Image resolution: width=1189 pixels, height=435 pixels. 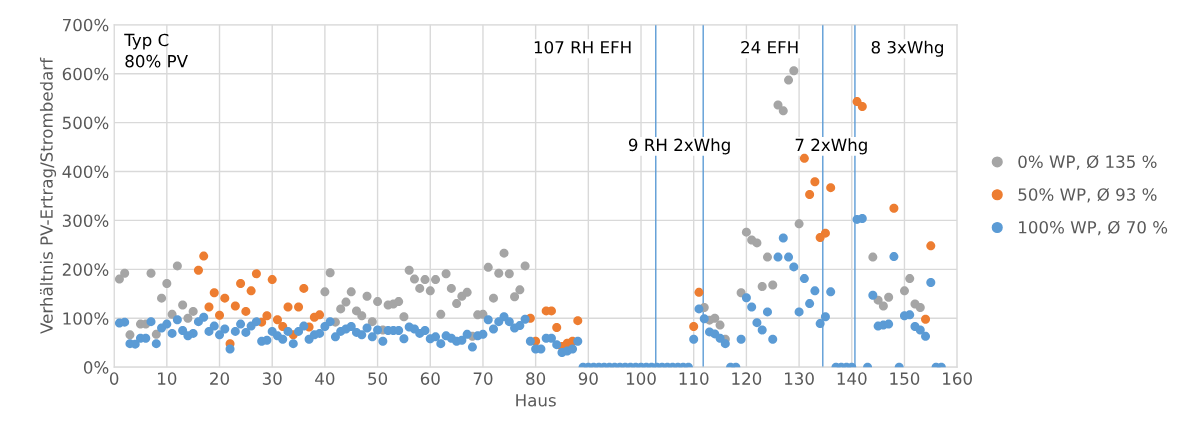 I want to click on annotation: 8 3xWhg, so click(x=907, y=48).